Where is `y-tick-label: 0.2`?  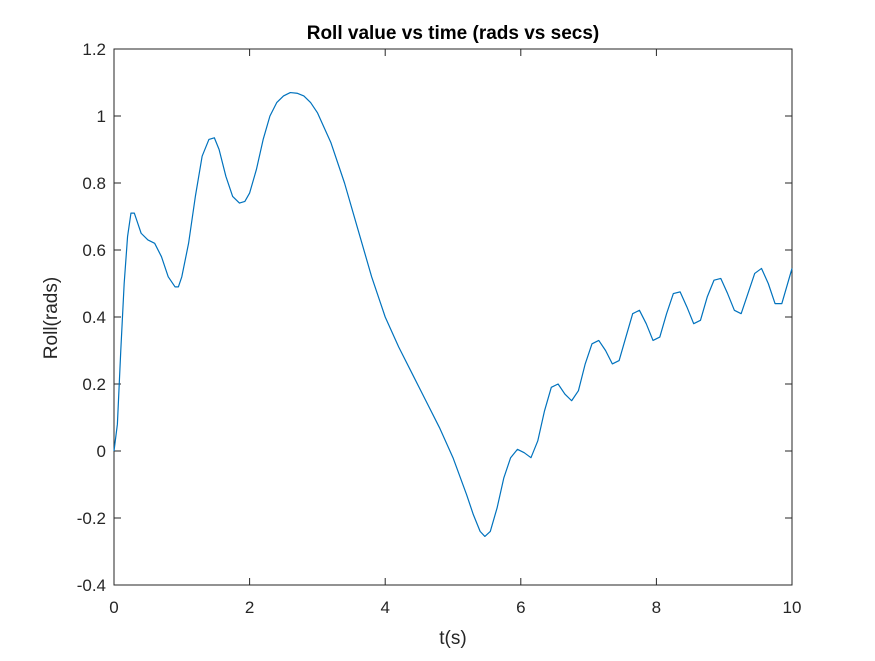 y-tick-label: 0.2 is located at coordinates (94, 384).